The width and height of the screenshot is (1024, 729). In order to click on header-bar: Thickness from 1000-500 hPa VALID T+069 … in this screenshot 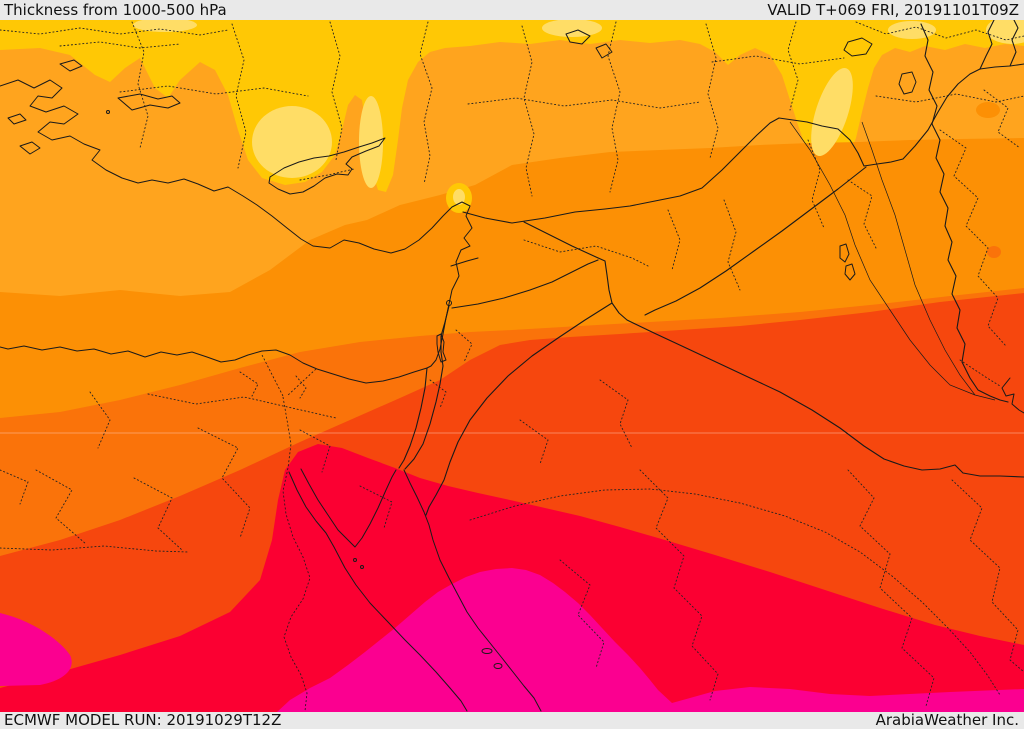, I will do `click(512, 10)`.